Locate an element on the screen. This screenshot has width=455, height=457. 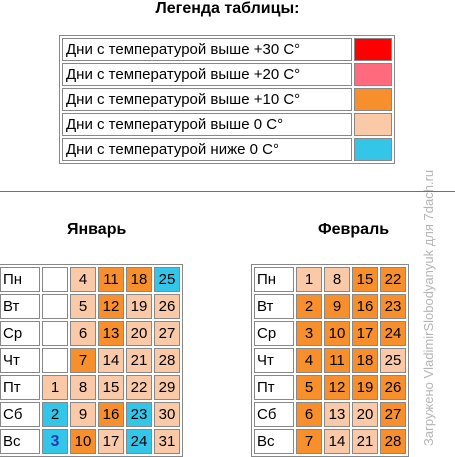
day-cell: 26 is located at coordinates (167, 306).